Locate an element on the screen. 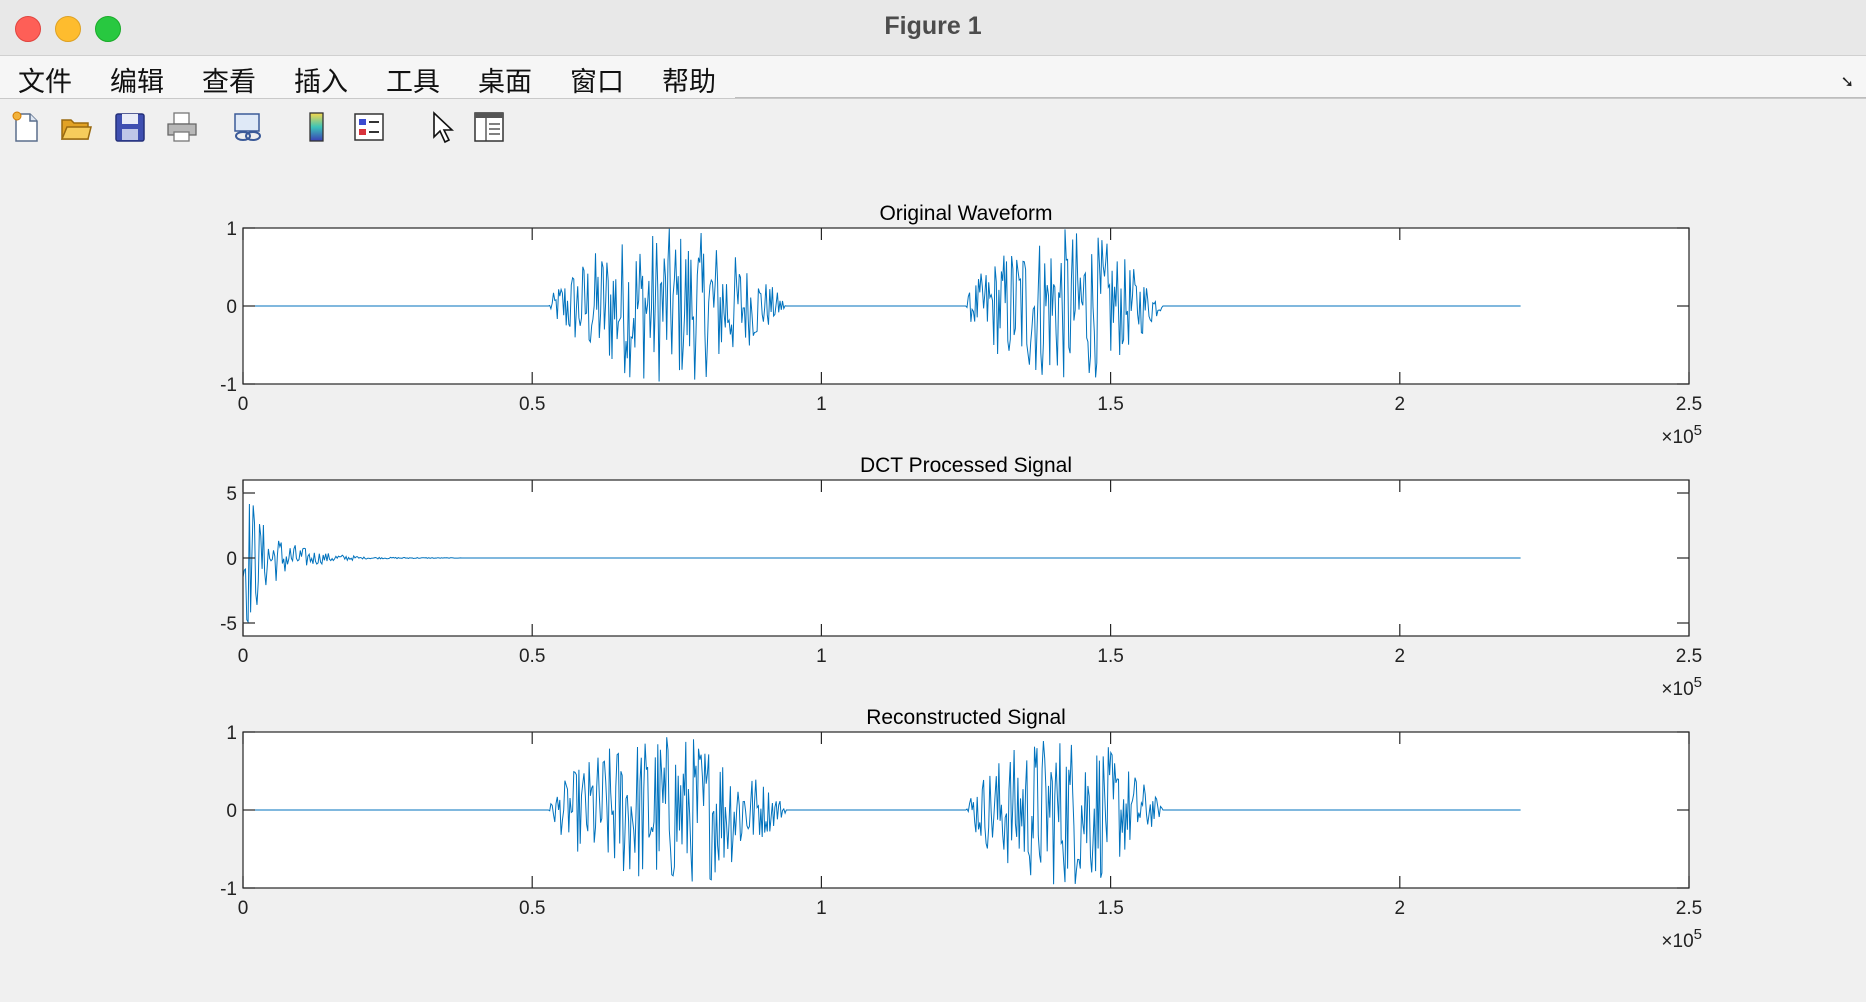  legend-icon is located at coordinates (369, 127).